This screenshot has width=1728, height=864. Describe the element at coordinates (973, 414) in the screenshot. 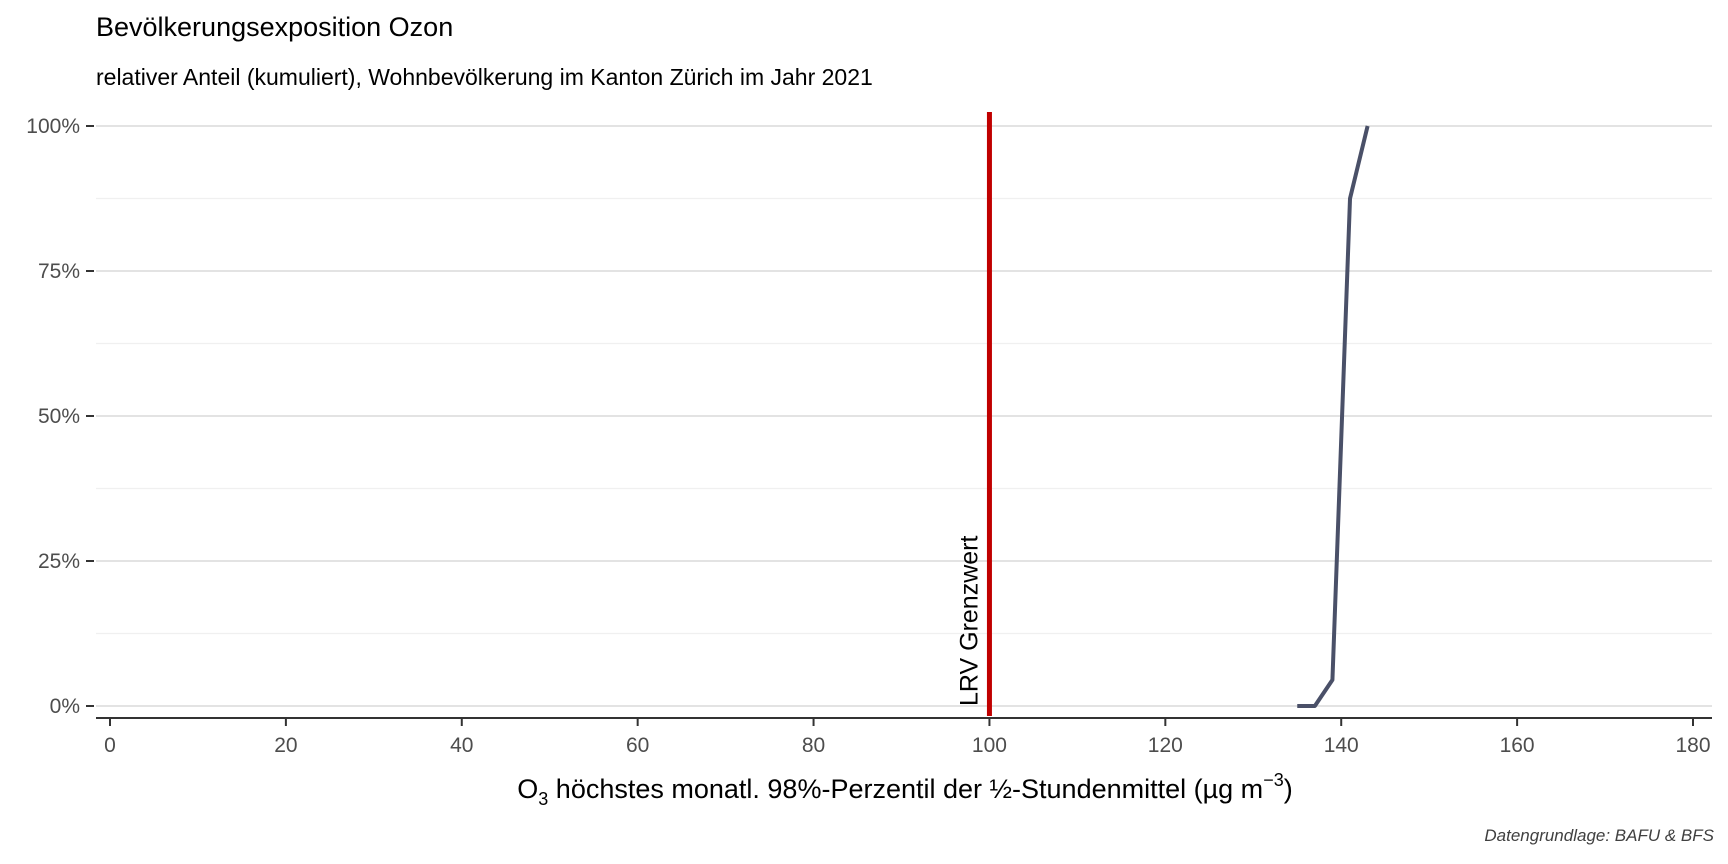

I see `reference-layer: LRV Grenzwert` at that location.